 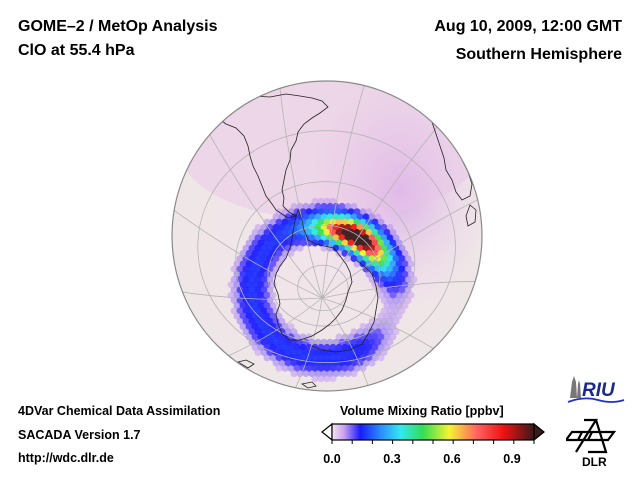 What do you see at coordinates (599, 390) in the screenshot?
I see `riu-logo-text: RIU` at bounding box center [599, 390].